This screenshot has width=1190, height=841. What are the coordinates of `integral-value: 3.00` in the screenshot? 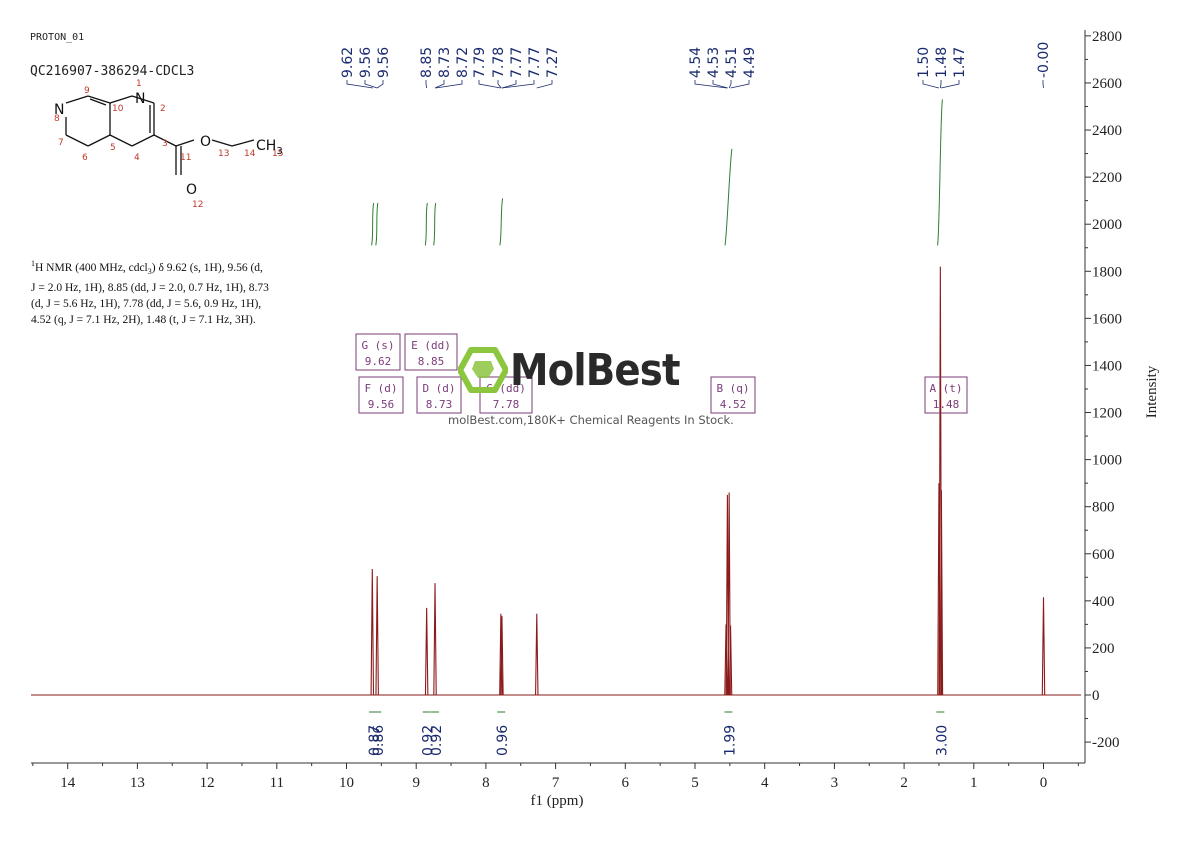 It's located at (942, 740).